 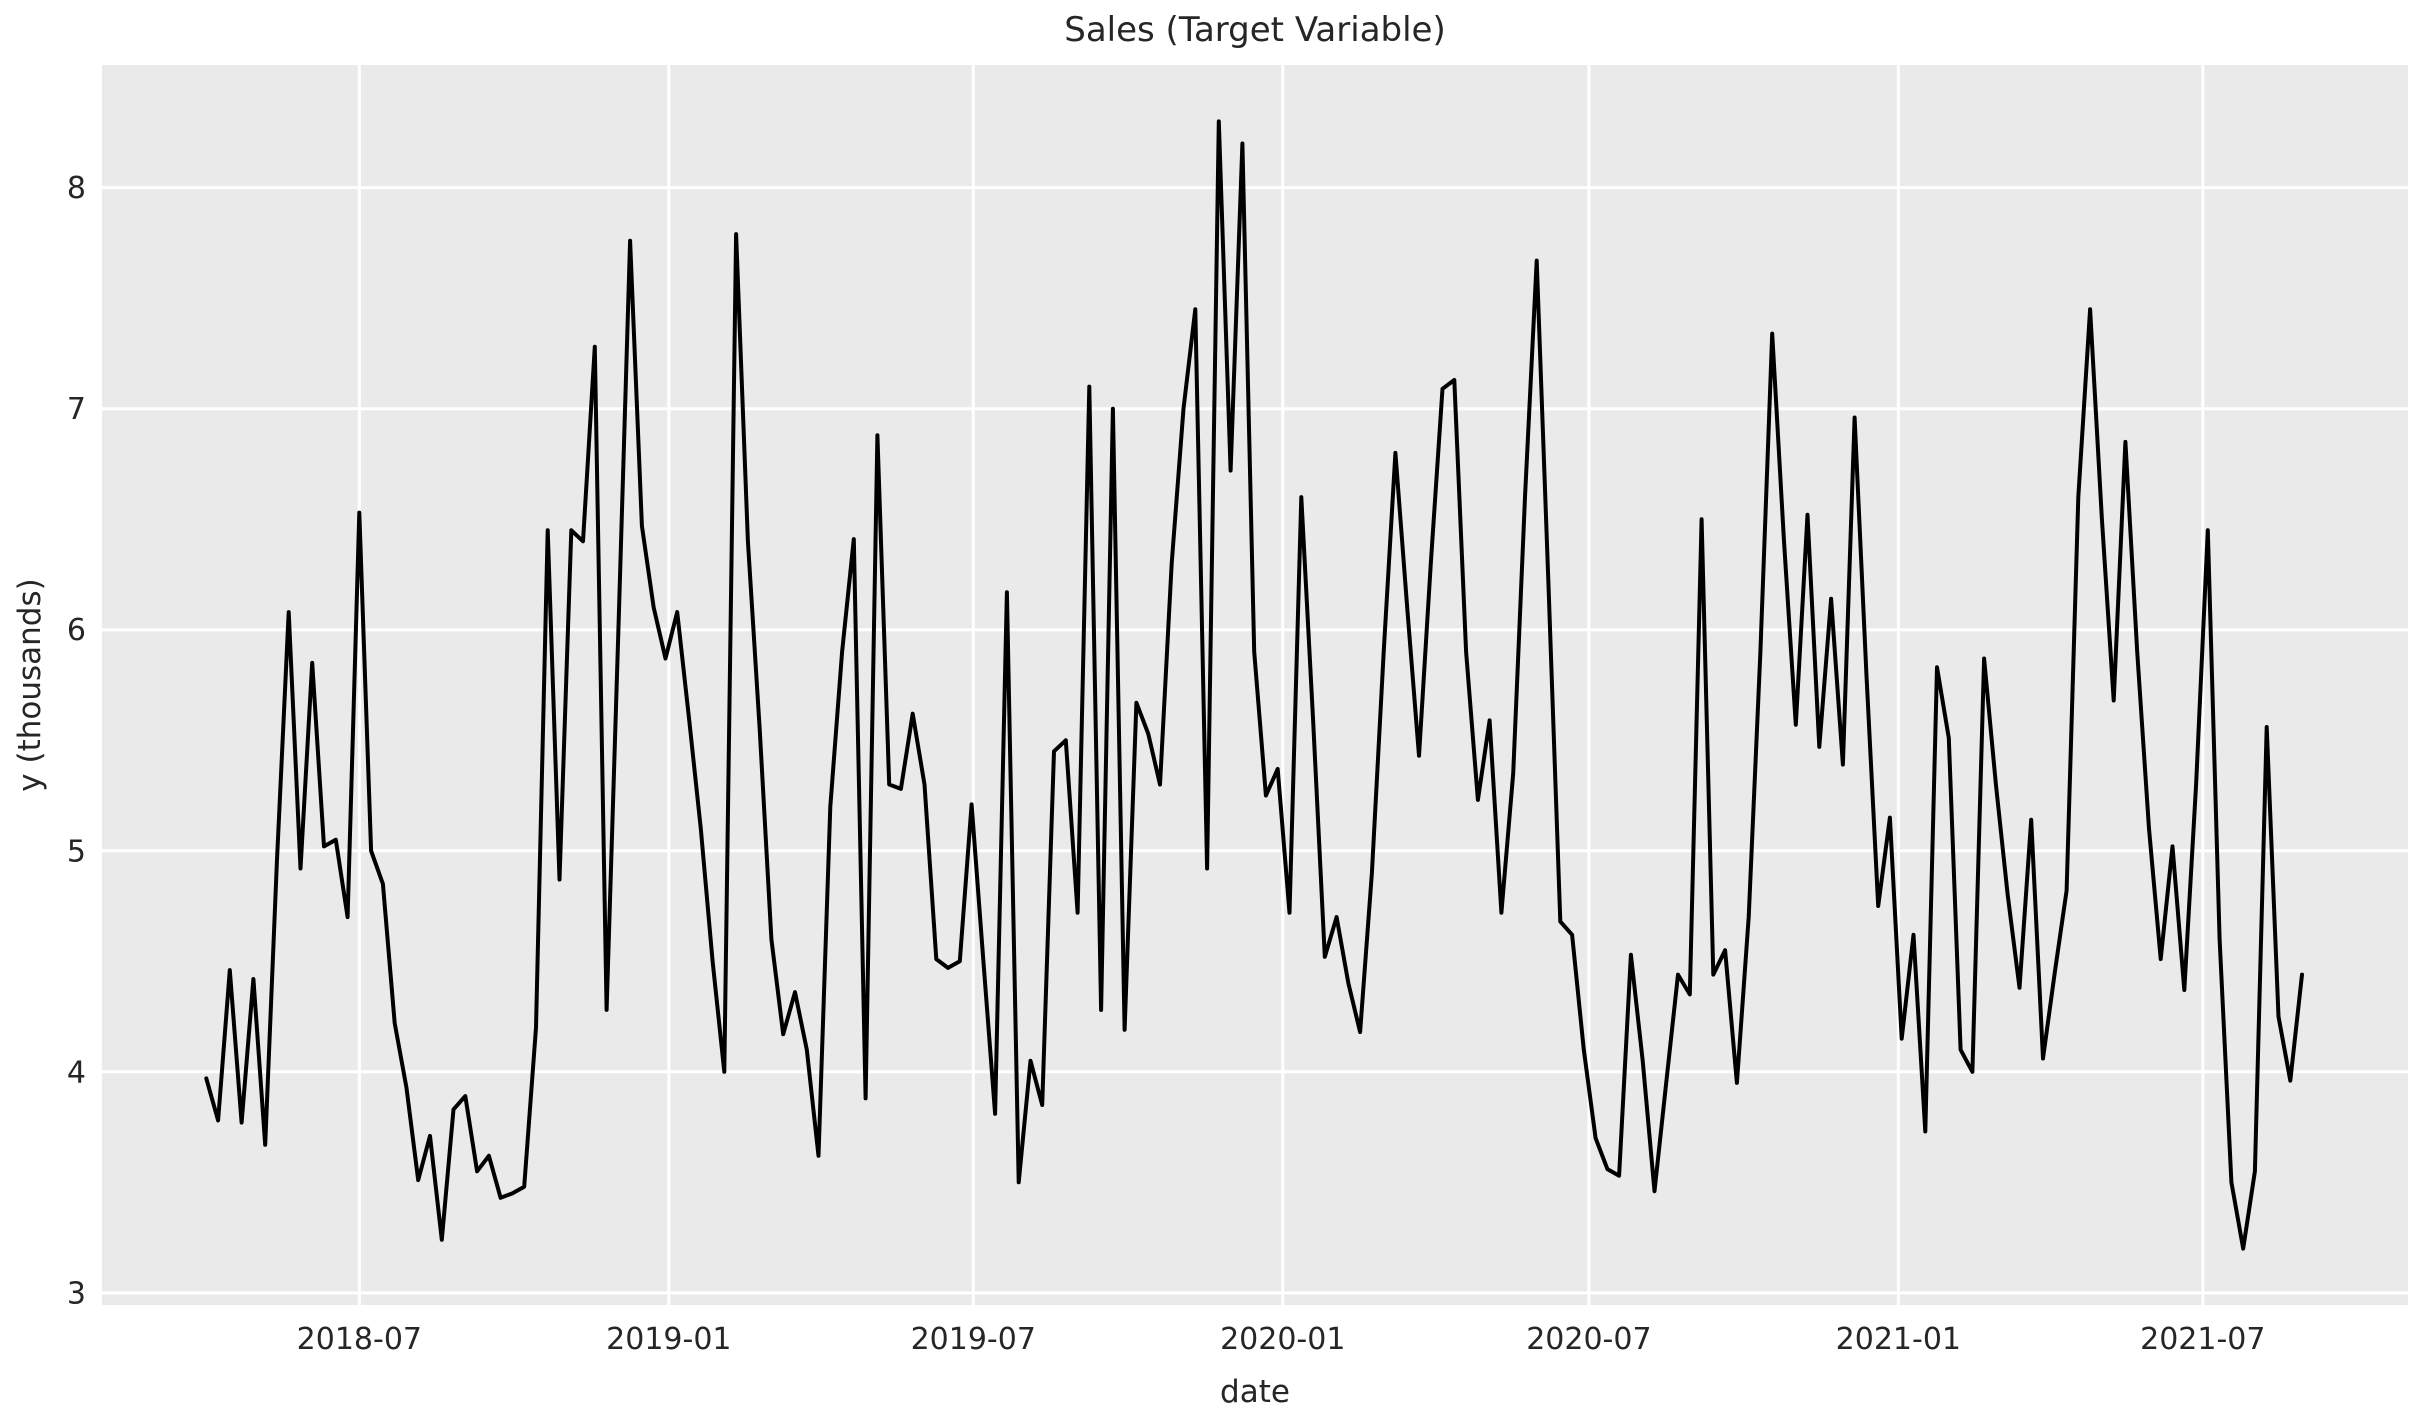 I want to click on y-tick-label: 8, so click(x=76, y=188).